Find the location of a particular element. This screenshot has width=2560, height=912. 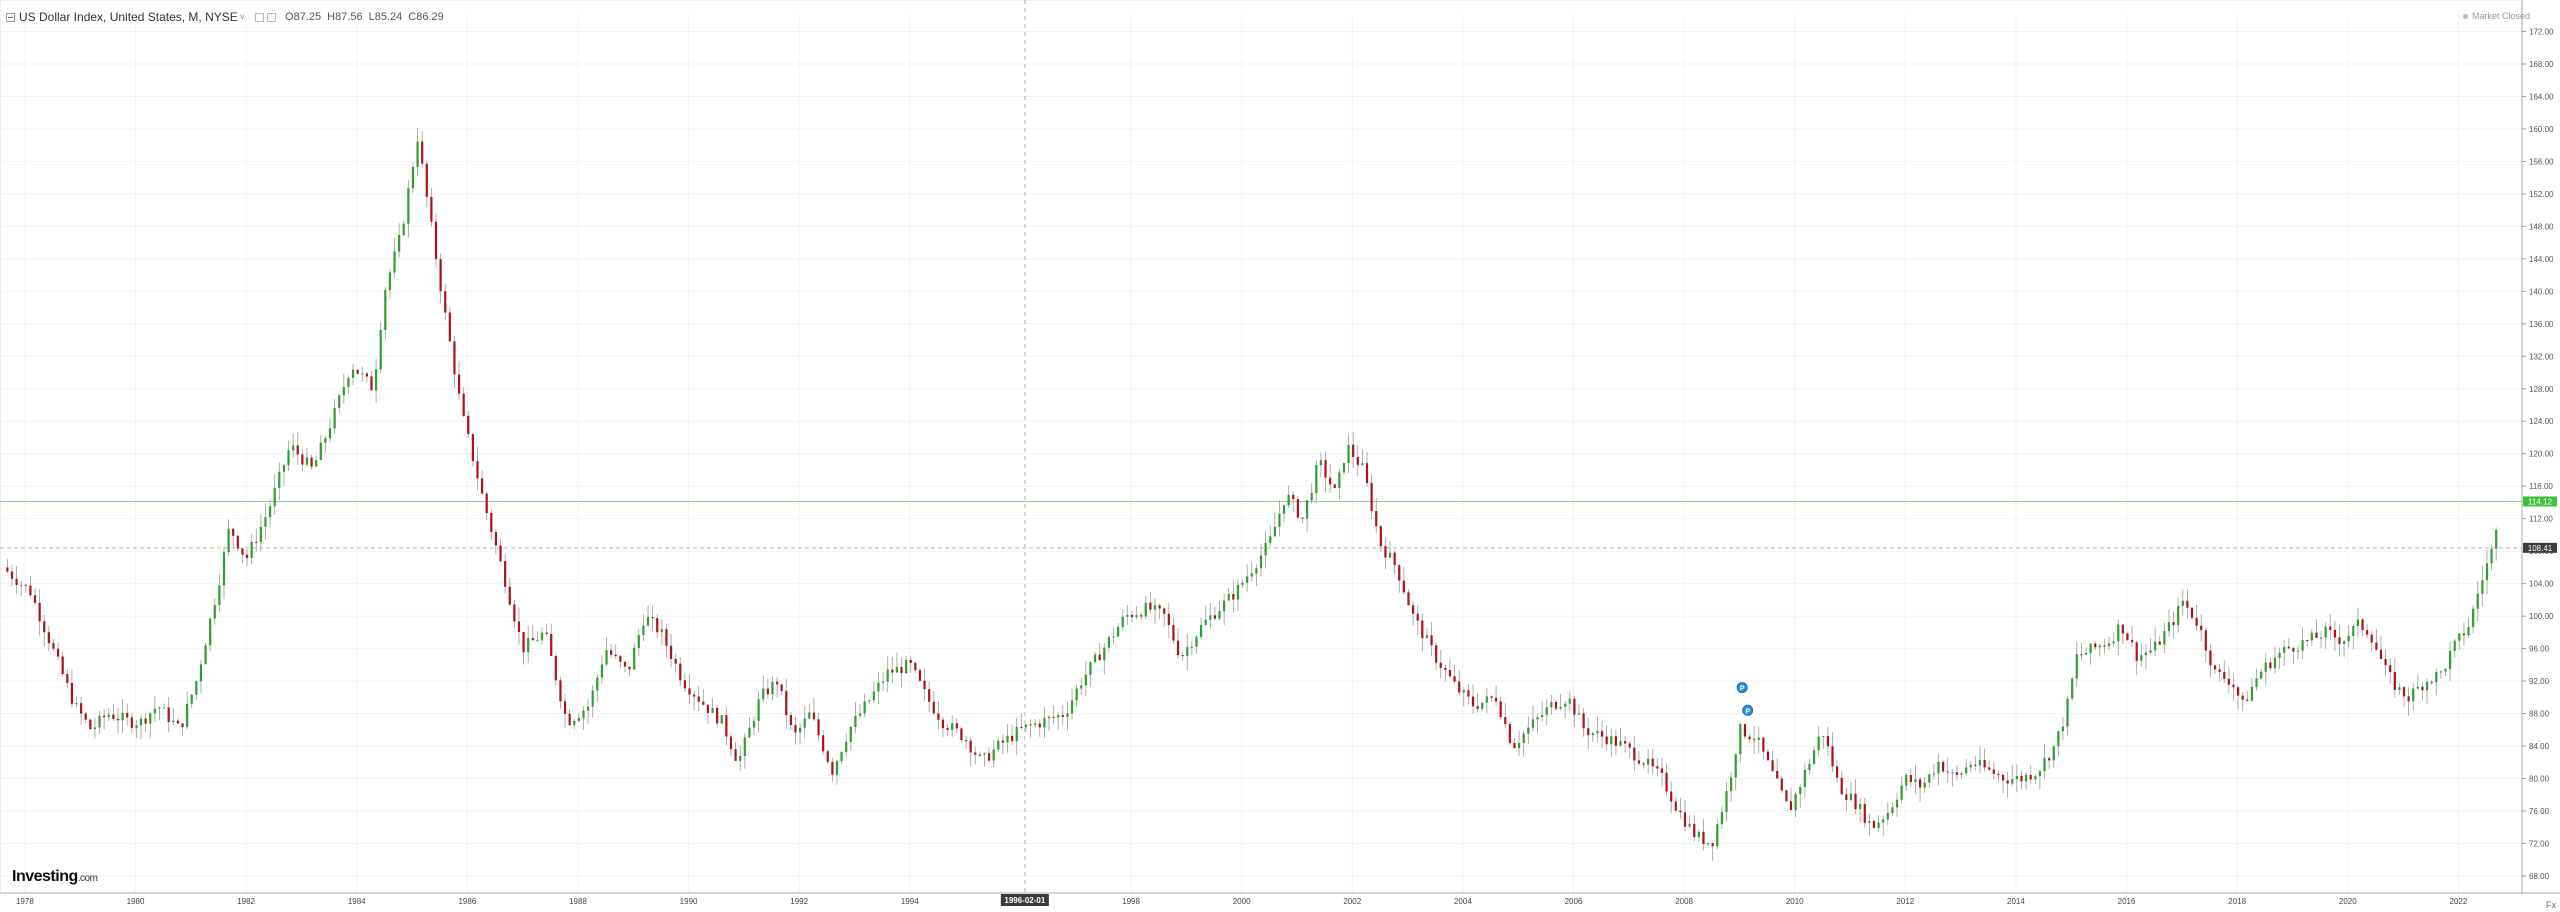

x-tick-label: 2000 is located at coordinates (1242, 901).